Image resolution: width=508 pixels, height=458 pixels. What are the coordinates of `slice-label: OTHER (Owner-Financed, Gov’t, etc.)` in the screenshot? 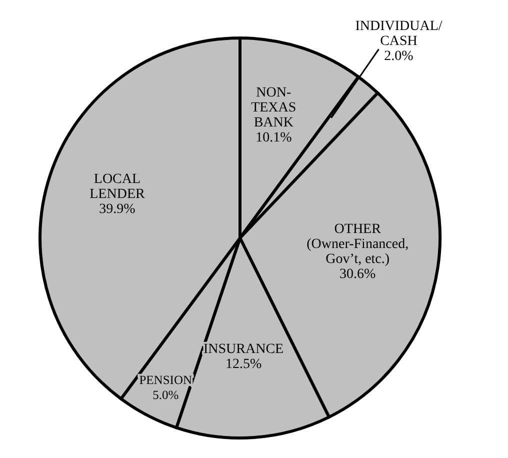 It's located at (357, 243).